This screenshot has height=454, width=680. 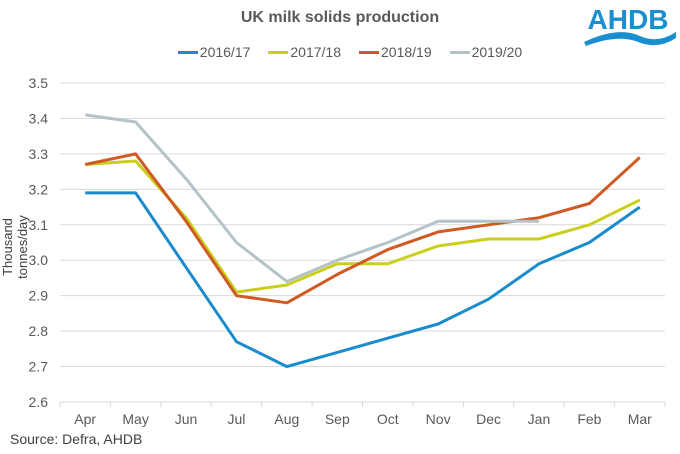 I want to click on y-tick-label: 2.8, so click(x=39, y=331).